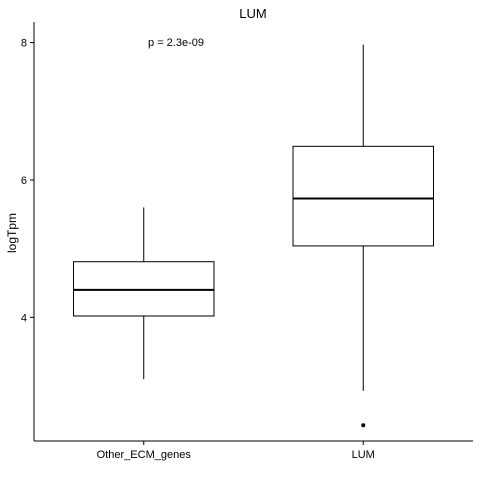 The image size is (480, 480). I want to click on x-tick-label: LUM, so click(363, 455).